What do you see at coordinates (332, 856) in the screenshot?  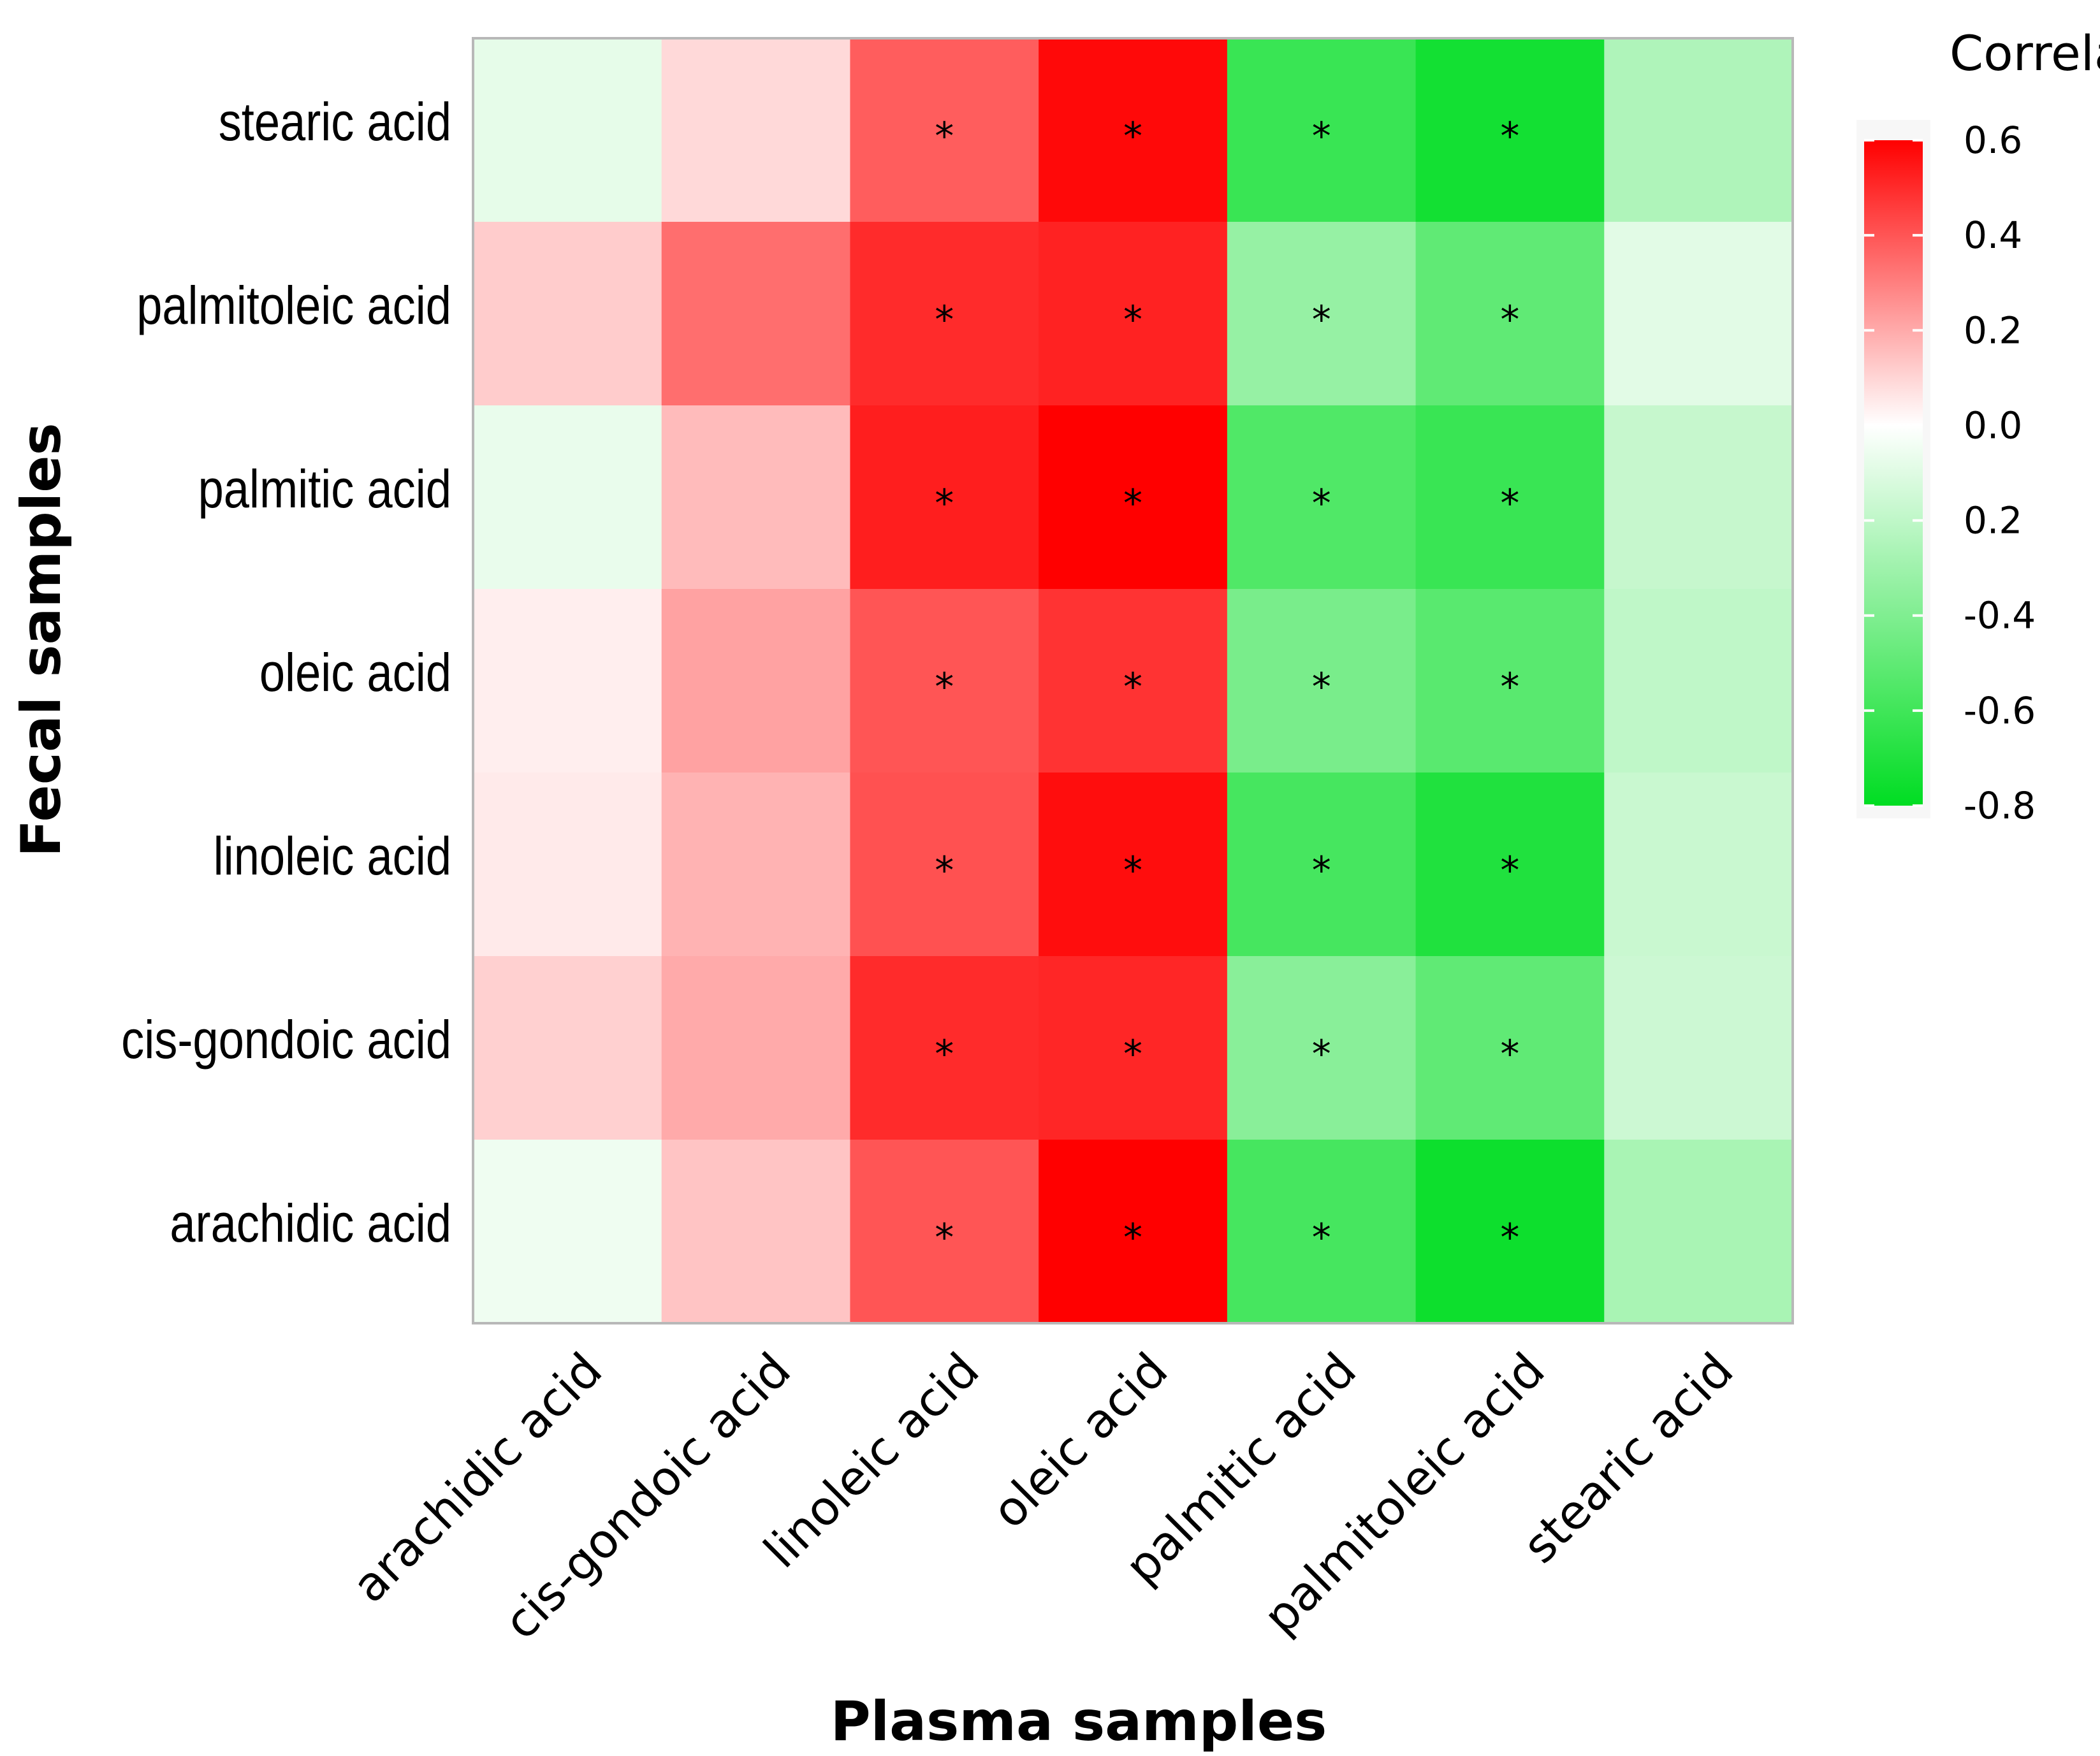 I see `y-tick-label: linoleic acid` at bounding box center [332, 856].